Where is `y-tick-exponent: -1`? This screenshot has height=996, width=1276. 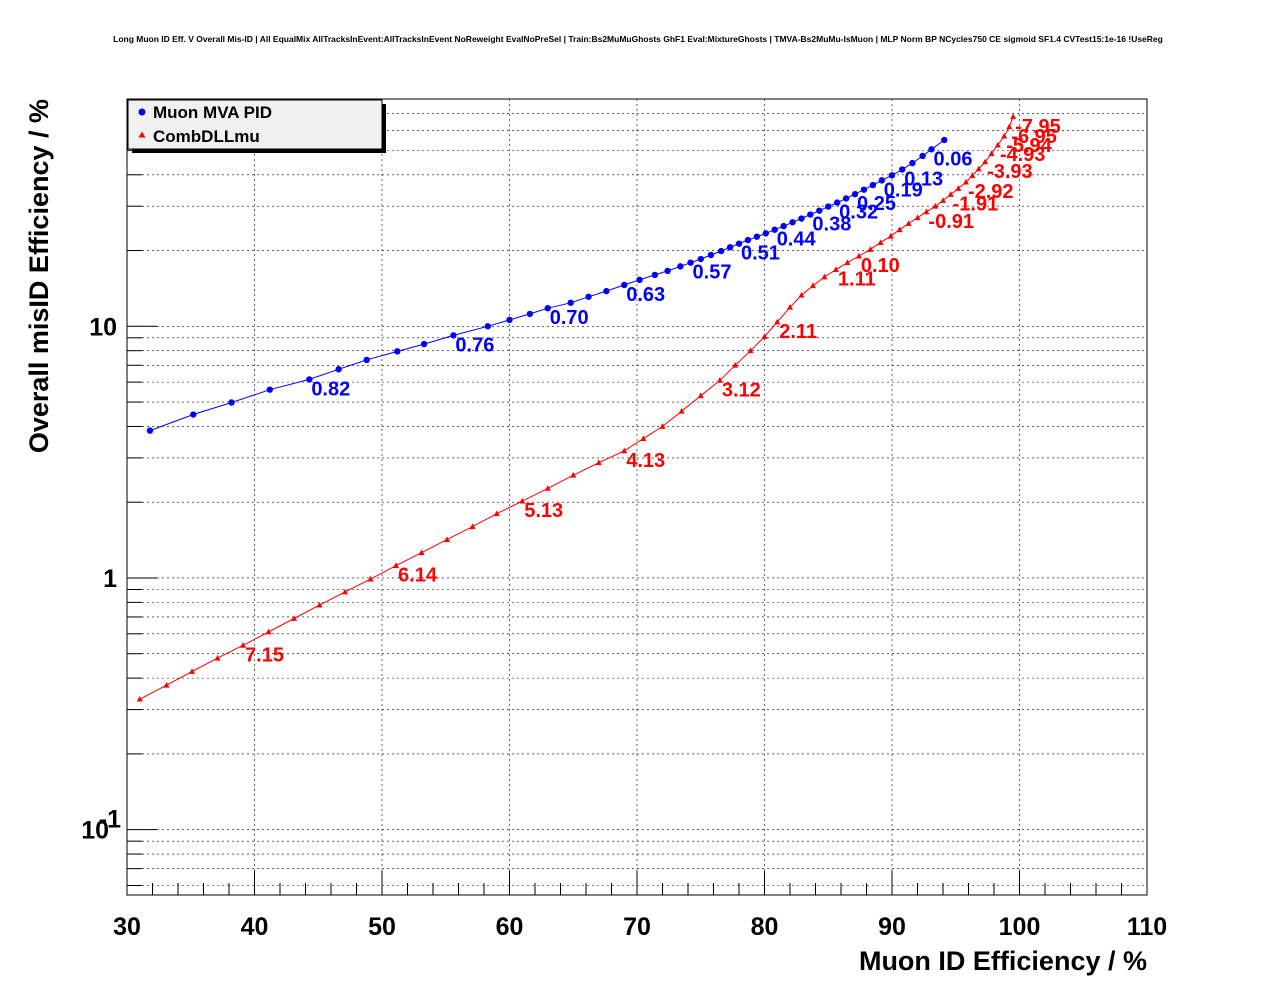 y-tick-exponent: -1 is located at coordinates (110, 820).